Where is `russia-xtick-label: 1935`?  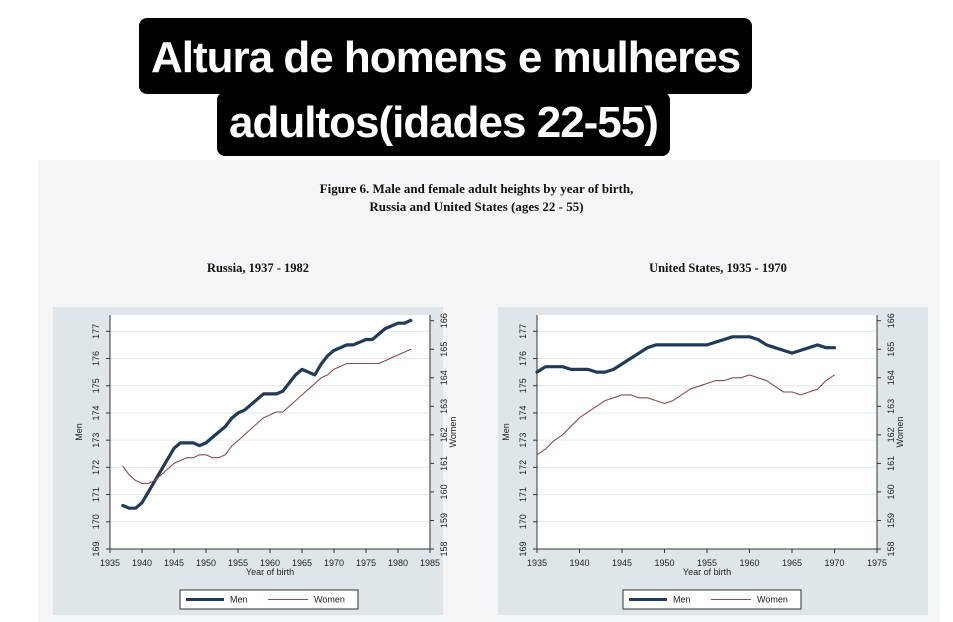
russia-xtick-label: 1935 is located at coordinates (110, 563).